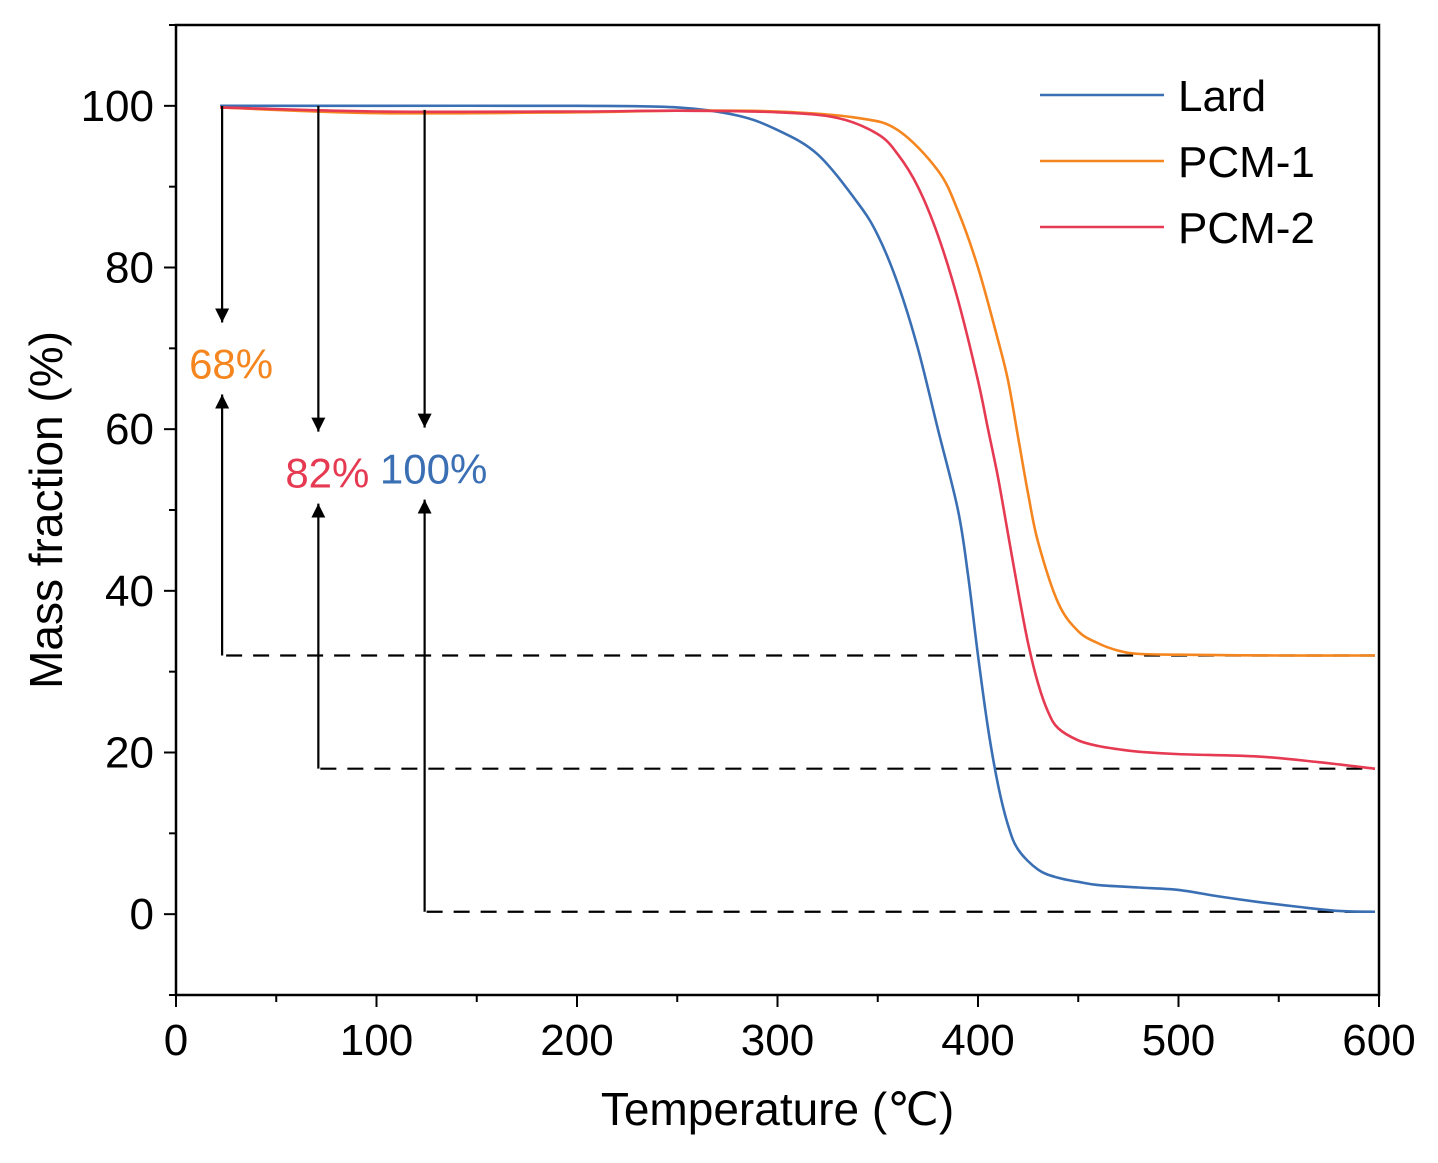 The image size is (1438, 1163). I want to click on x-tick-label: 0, so click(176, 1040).